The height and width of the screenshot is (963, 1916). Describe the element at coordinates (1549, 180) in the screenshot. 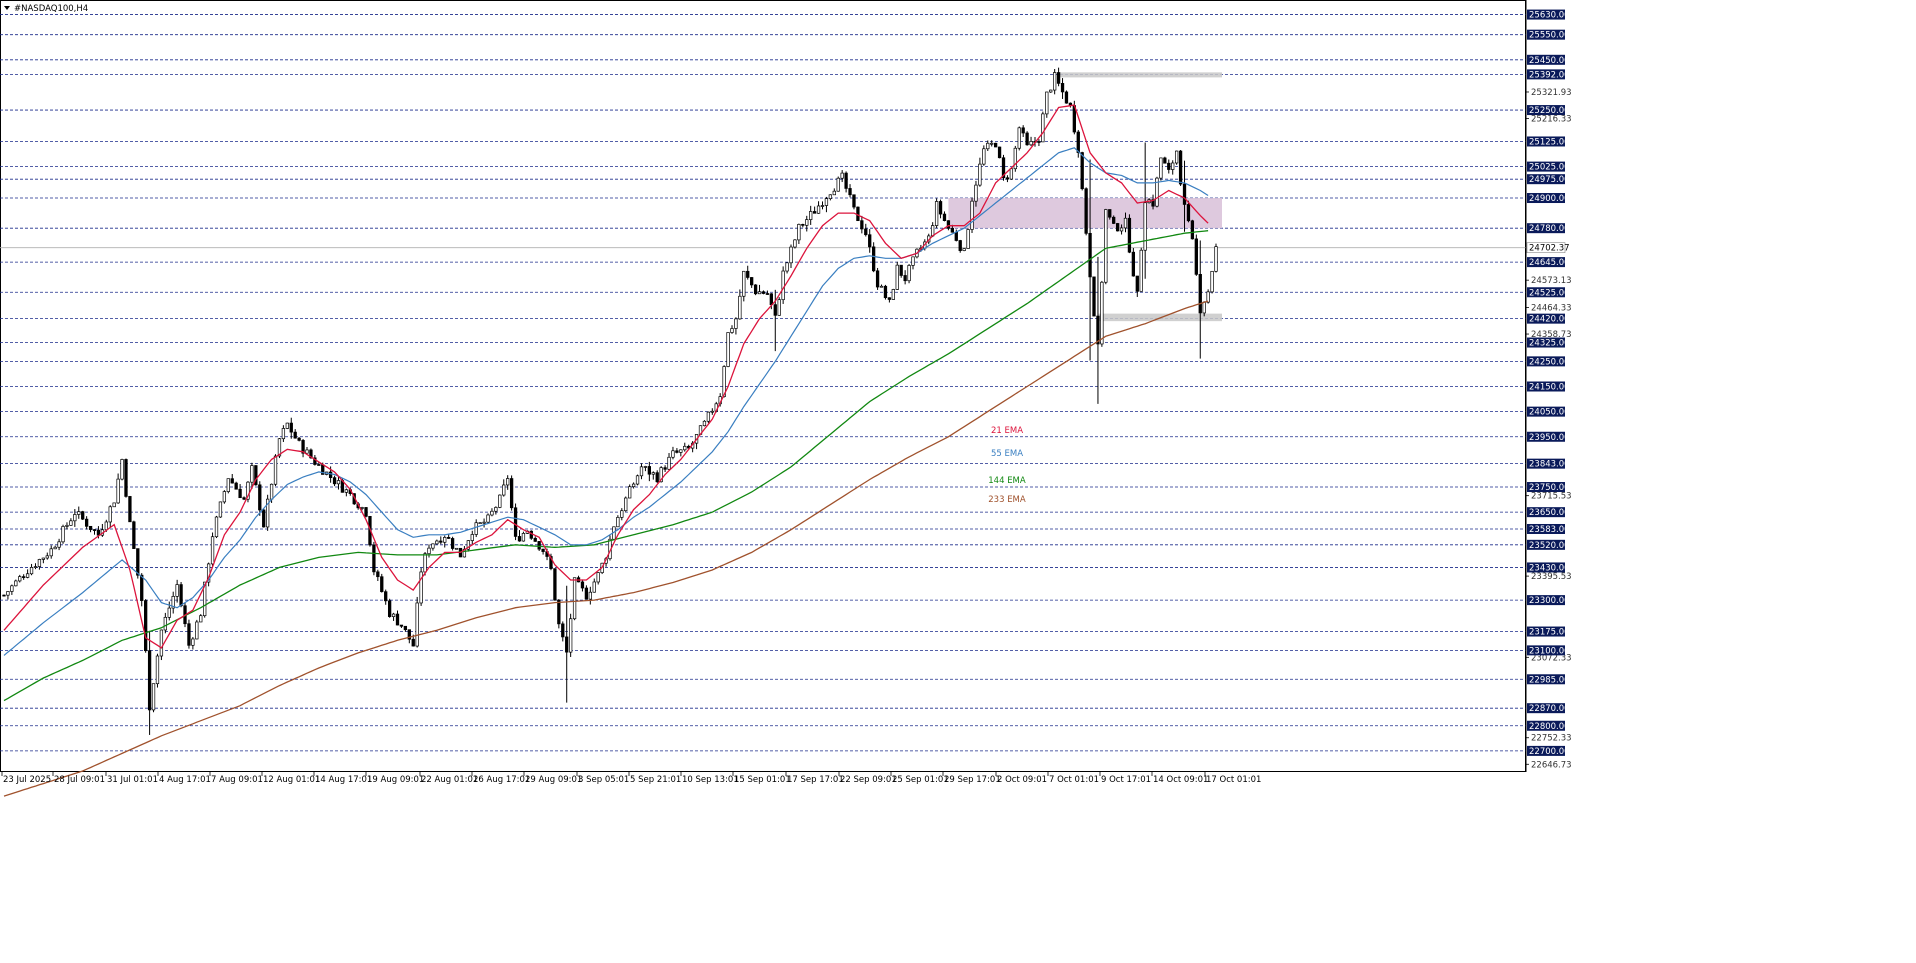

I see `price-tag-label: 24975.00` at that location.